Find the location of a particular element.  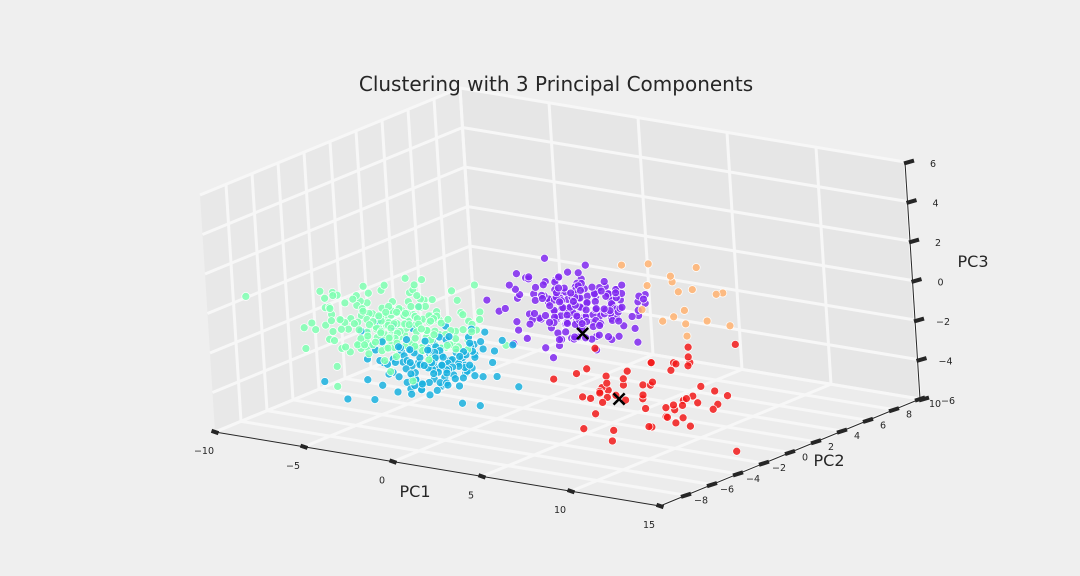

x-axis-line is located at coordinates (437, 469).